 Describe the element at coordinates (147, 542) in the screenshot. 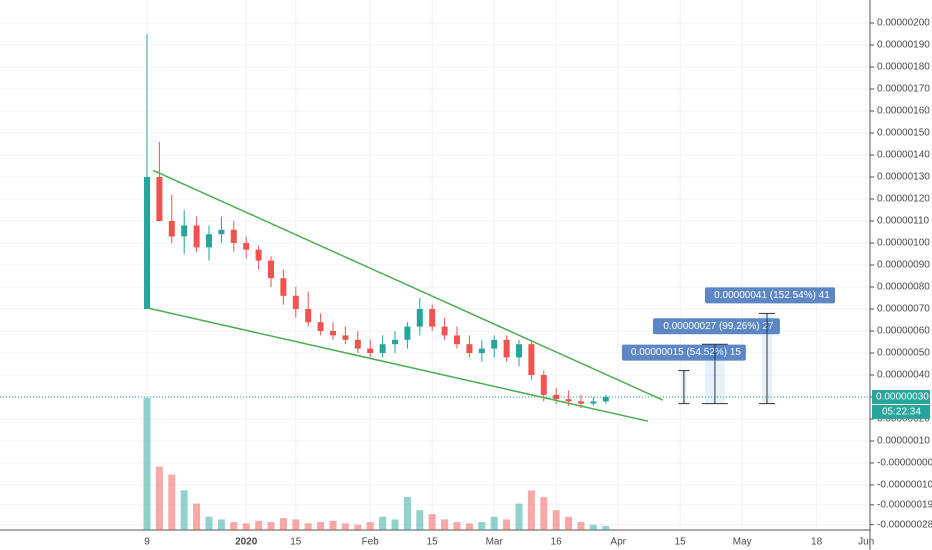

I see `x-tick-label: 9` at that location.